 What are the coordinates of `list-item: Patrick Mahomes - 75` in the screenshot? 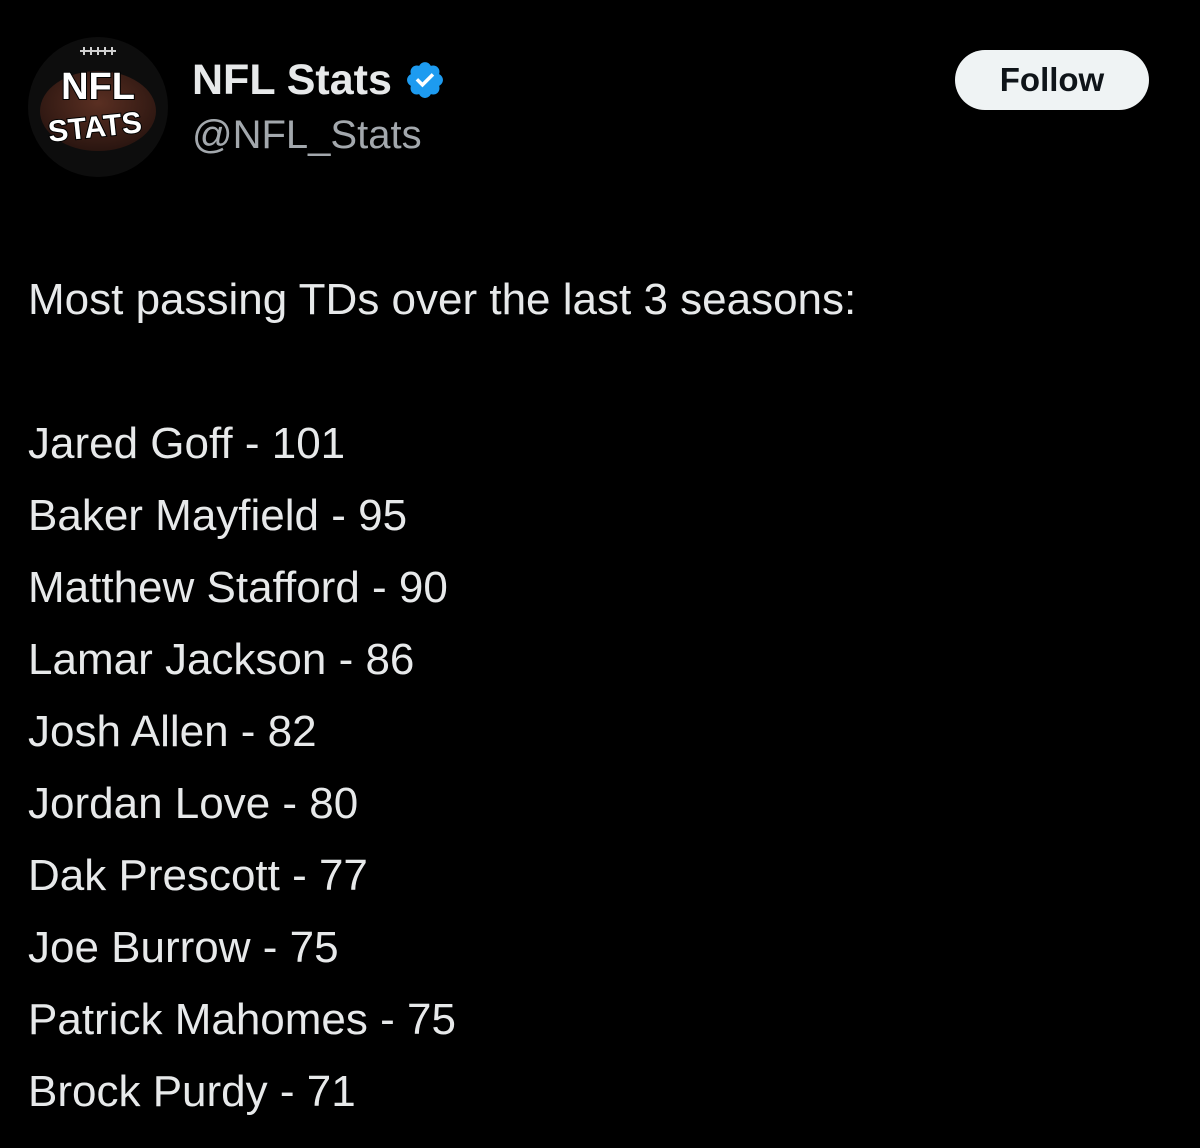 It's located at (242, 1019).